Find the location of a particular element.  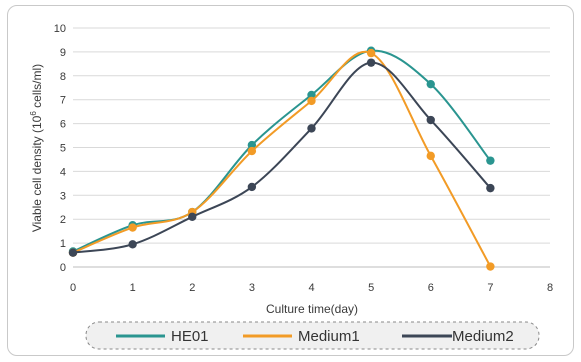

legend: HE01 Medium1 Medium2 is located at coordinates (312, 335).